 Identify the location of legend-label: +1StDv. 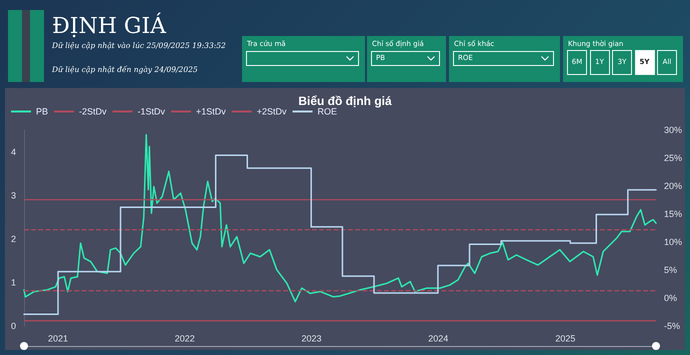
(211, 111).